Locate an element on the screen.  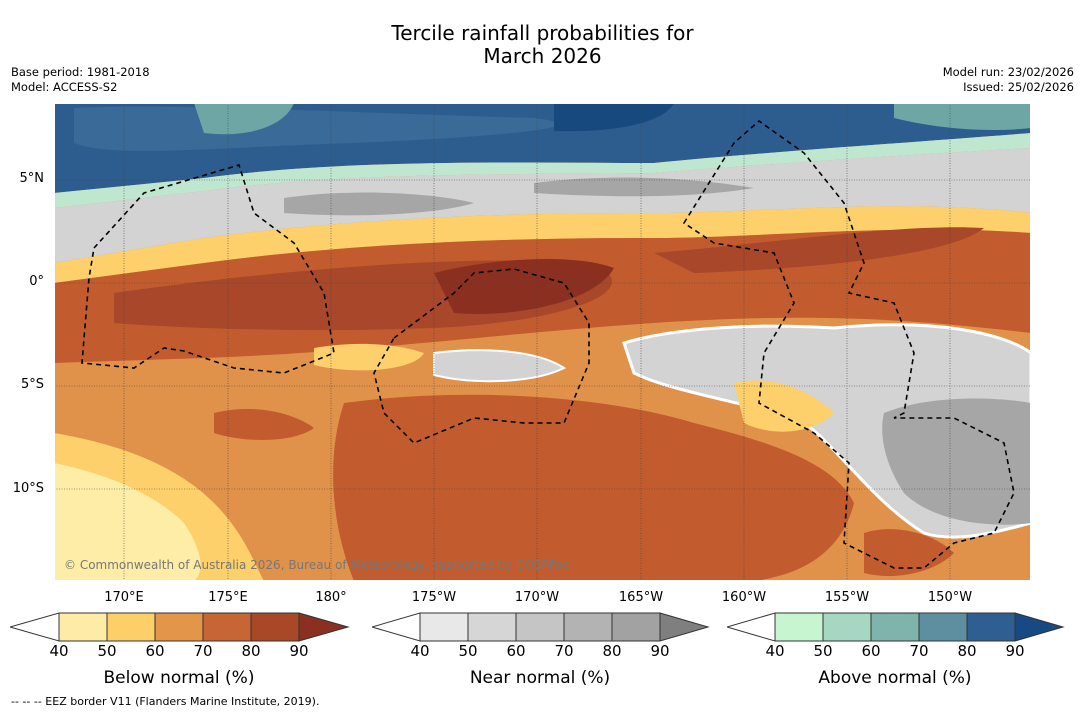
lon-label-150w: 150°W is located at coordinates (950, 597).